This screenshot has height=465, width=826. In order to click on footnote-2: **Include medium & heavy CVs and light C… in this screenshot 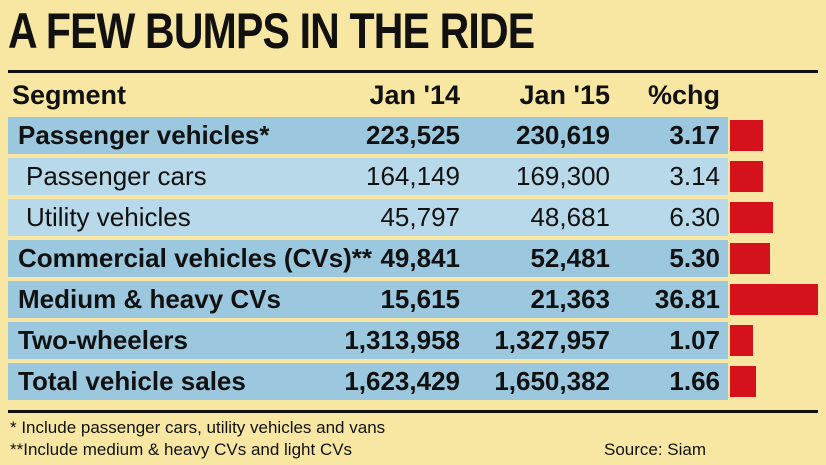, I will do `click(181, 449)`.